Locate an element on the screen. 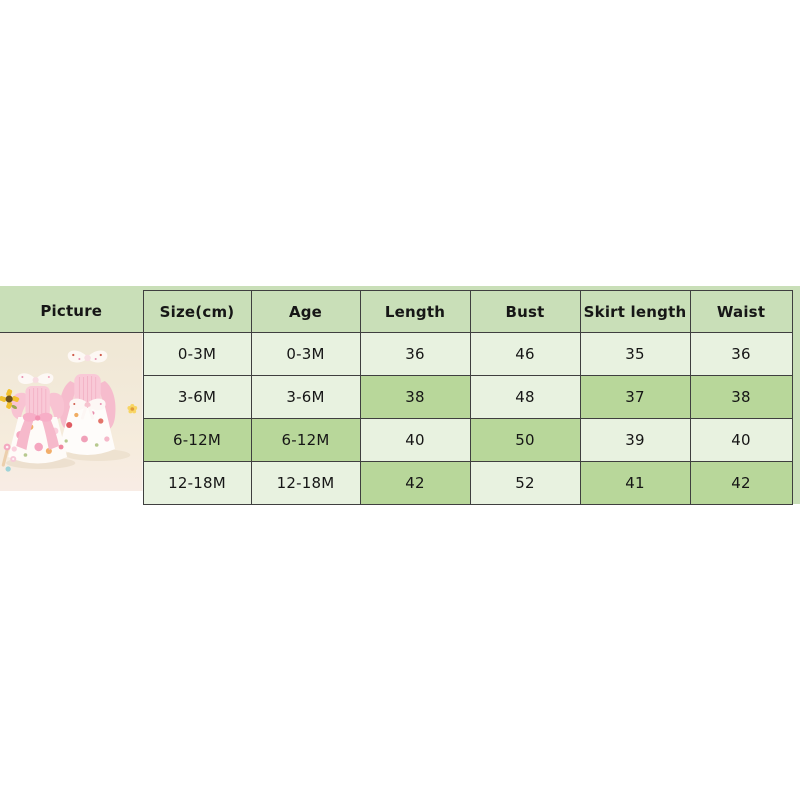 This screenshot has height=800, width=800. right-dress is located at coordinates (87, 402).